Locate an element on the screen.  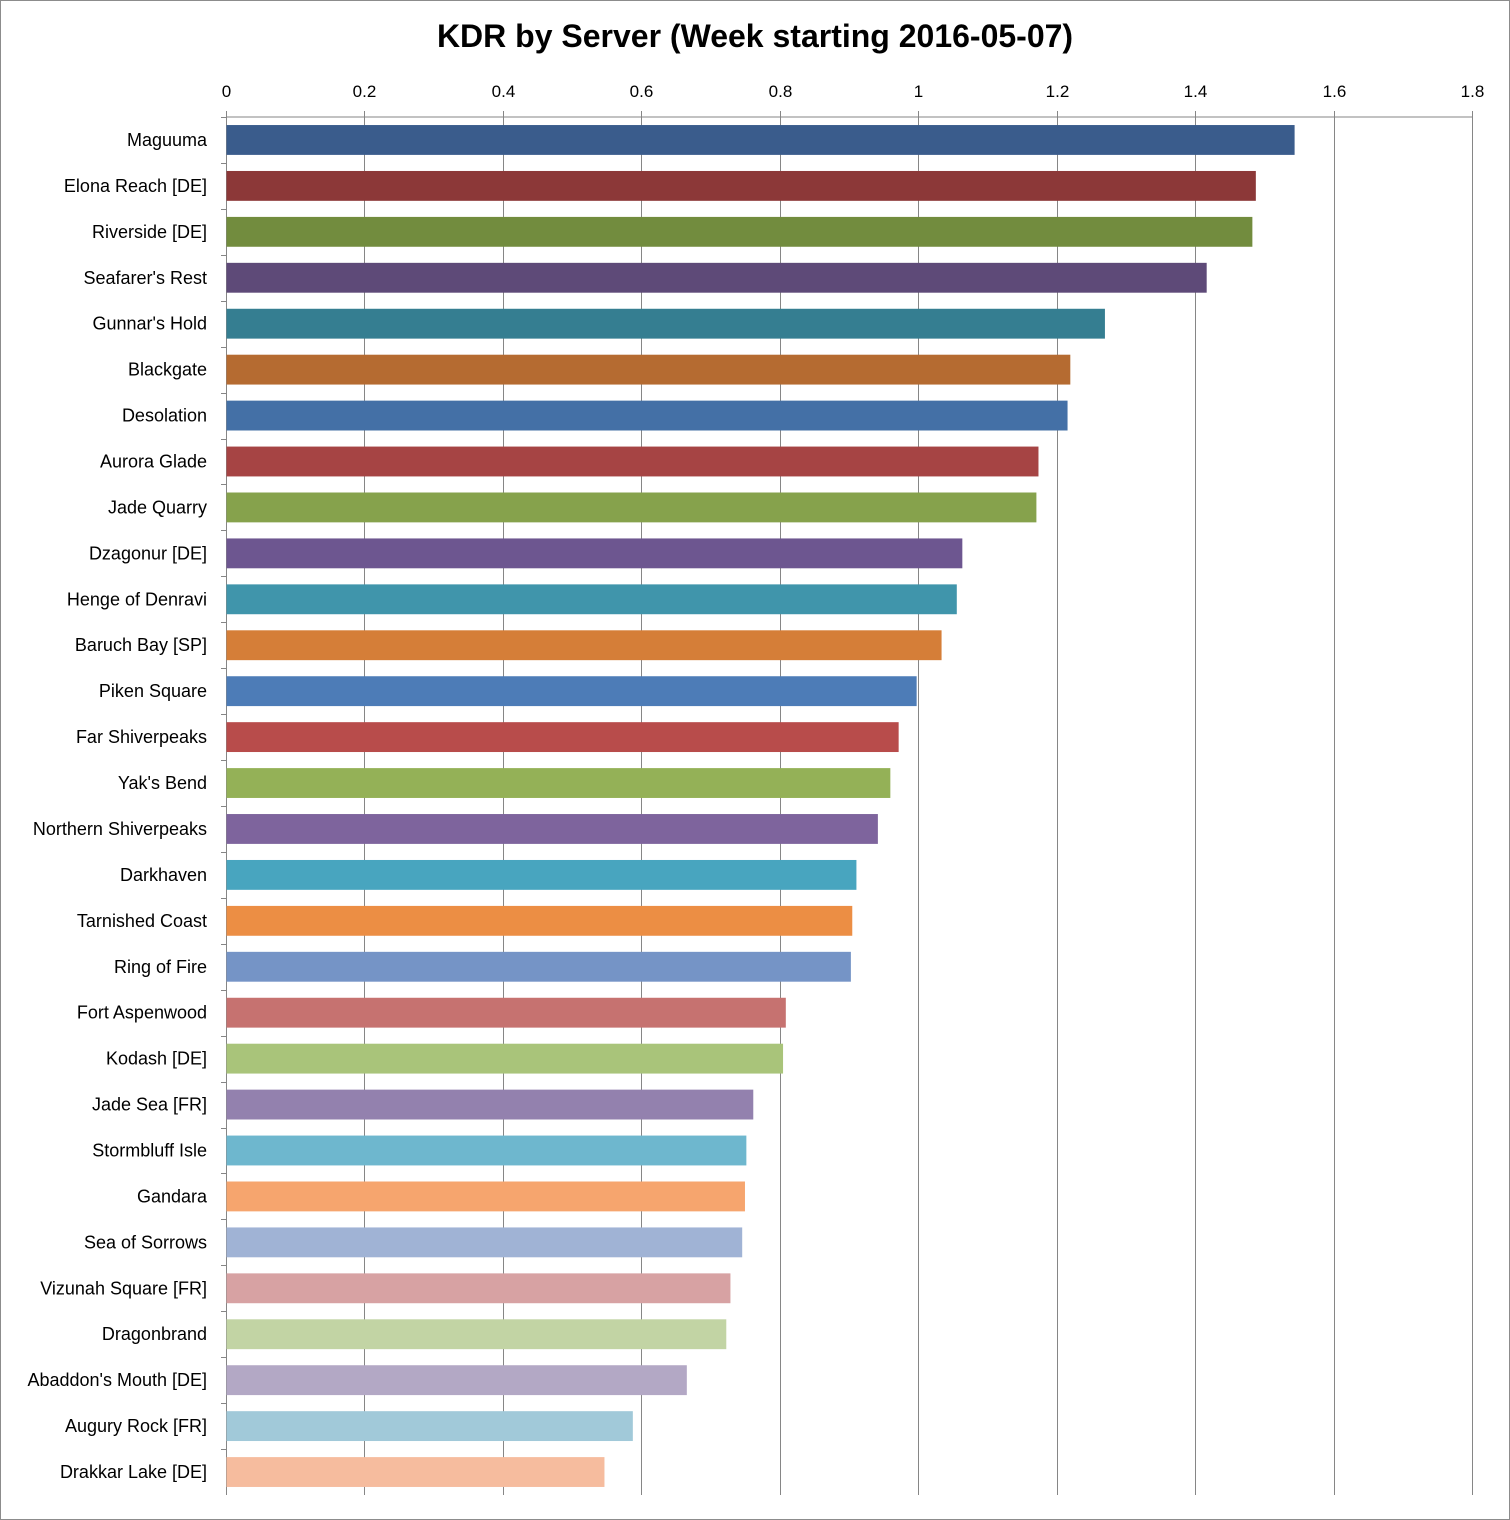
category-label: Kodash [DE] is located at coordinates (156, 1059).